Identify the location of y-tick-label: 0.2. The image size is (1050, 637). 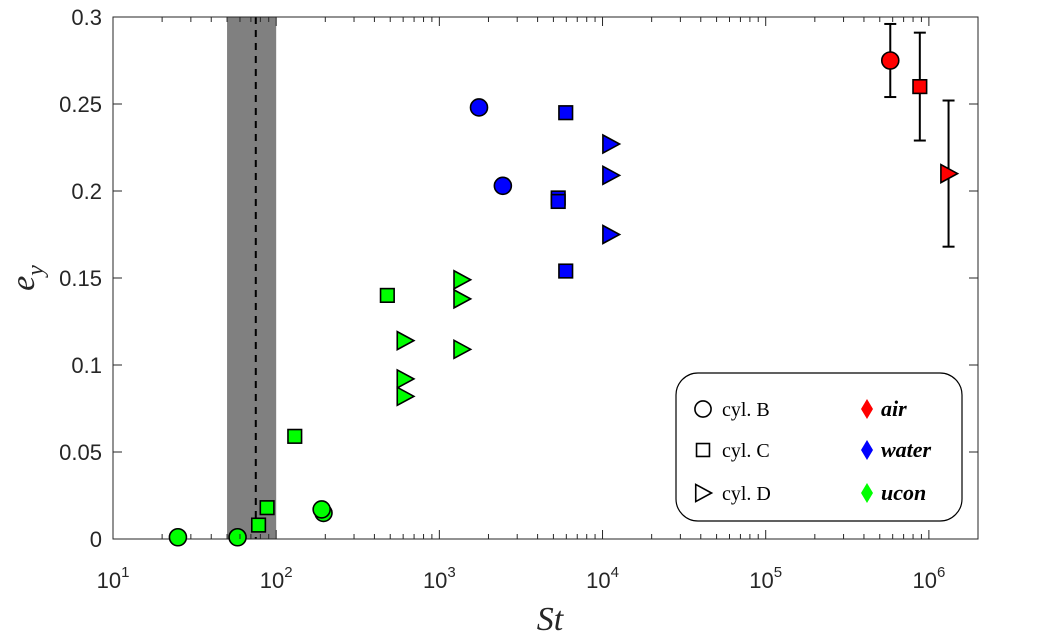
(86, 191).